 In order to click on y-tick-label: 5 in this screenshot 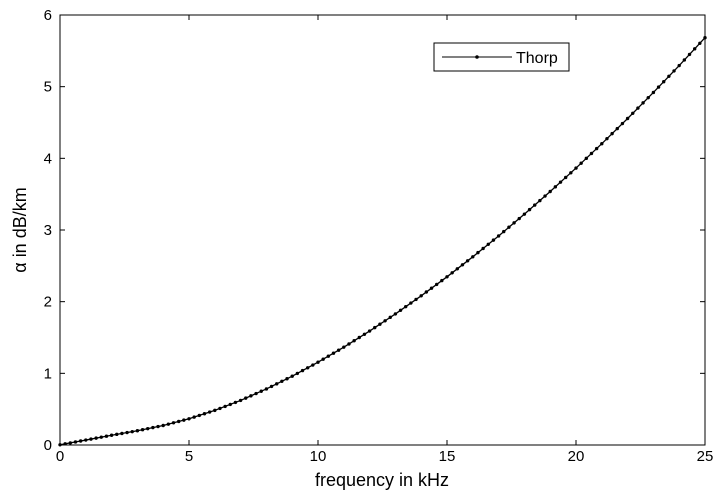, I will do `click(48, 87)`.